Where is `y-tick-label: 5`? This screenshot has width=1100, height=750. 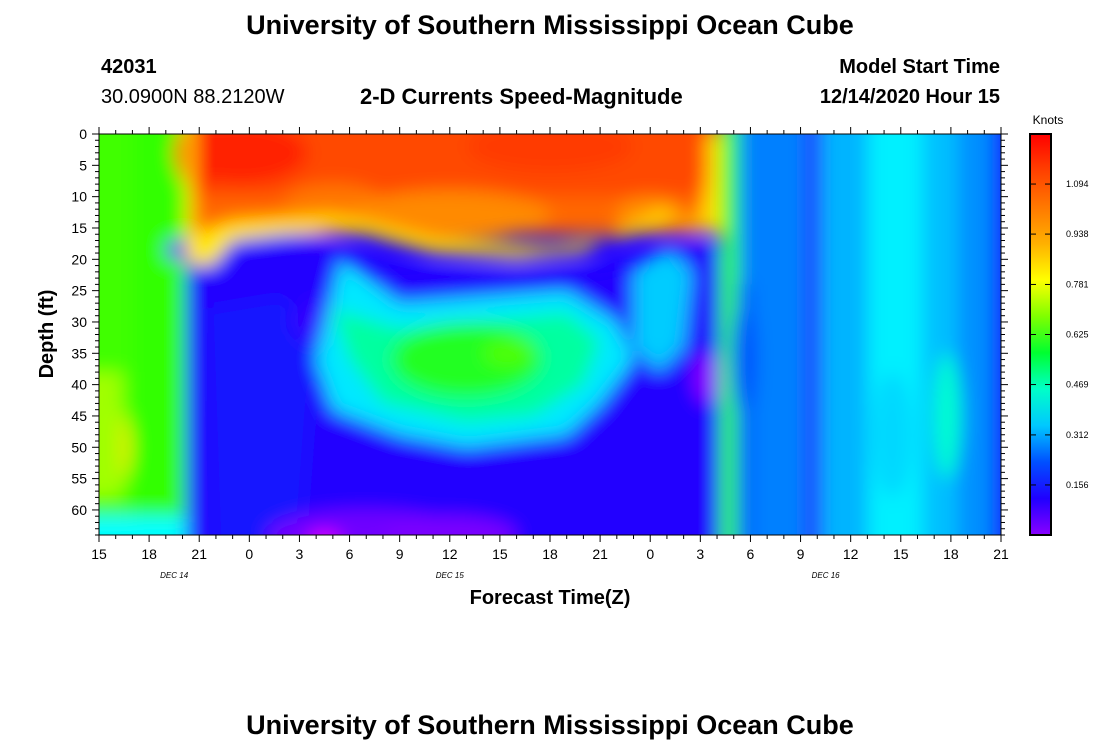
y-tick-label: 5 is located at coordinates (83, 165).